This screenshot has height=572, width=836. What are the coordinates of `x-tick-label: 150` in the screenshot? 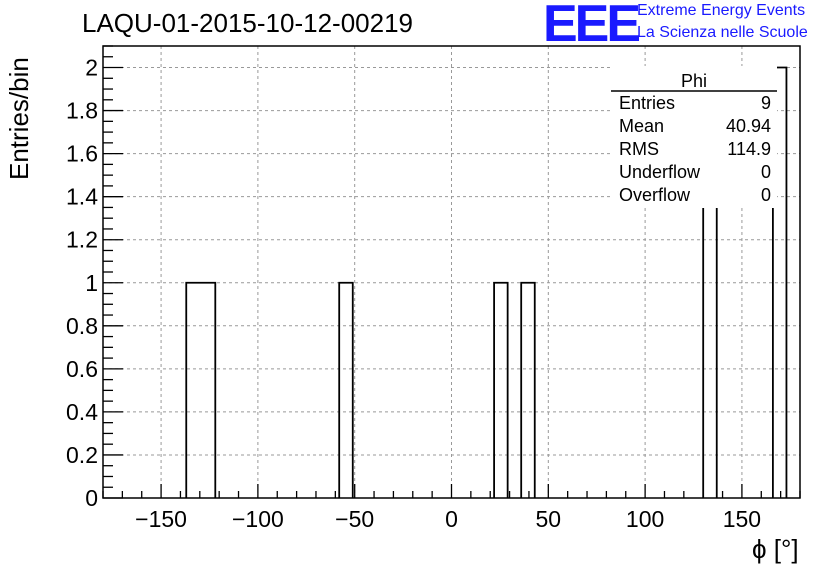 It's located at (742, 519).